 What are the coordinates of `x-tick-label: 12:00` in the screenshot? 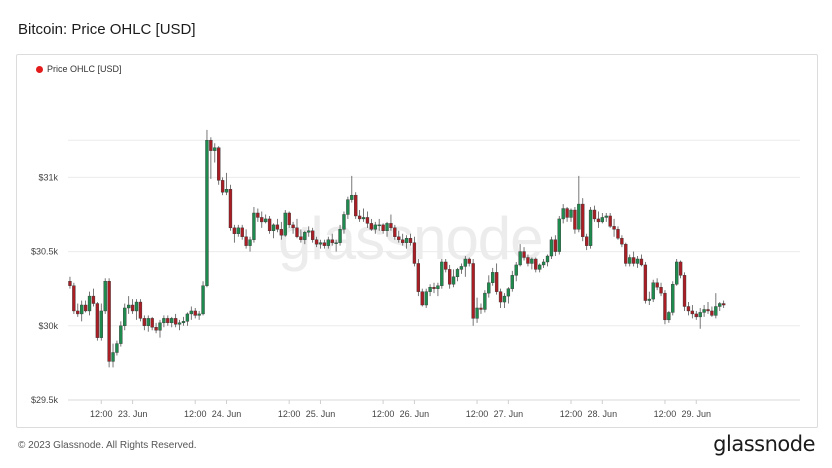 It's located at (101, 414).